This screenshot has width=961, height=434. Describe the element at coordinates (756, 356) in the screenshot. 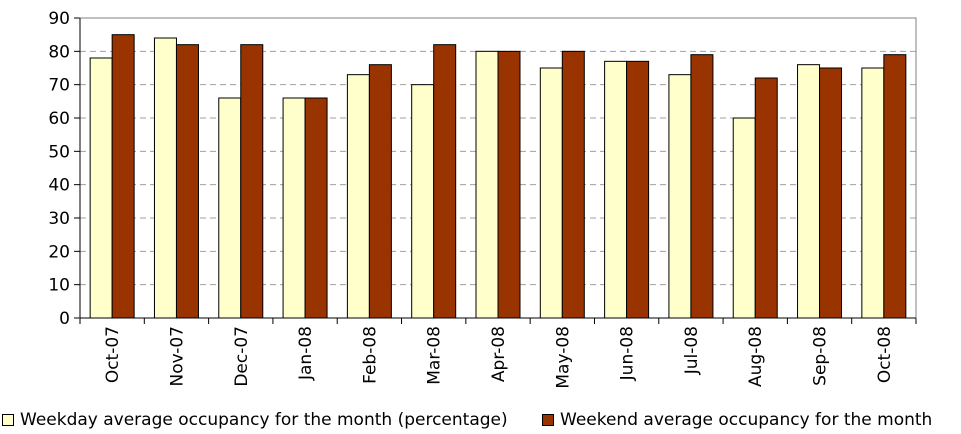

I see `x-tick-label: Aug-08` at that location.